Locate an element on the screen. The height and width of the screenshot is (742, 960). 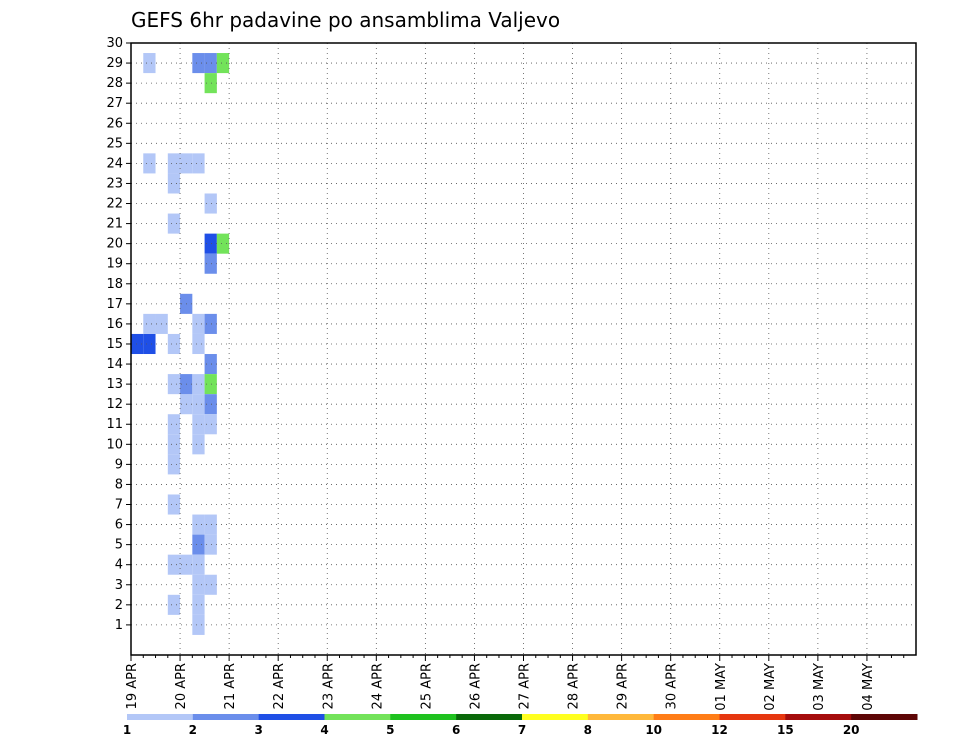
colorbar-label: 10 is located at coordinates (653, 730).